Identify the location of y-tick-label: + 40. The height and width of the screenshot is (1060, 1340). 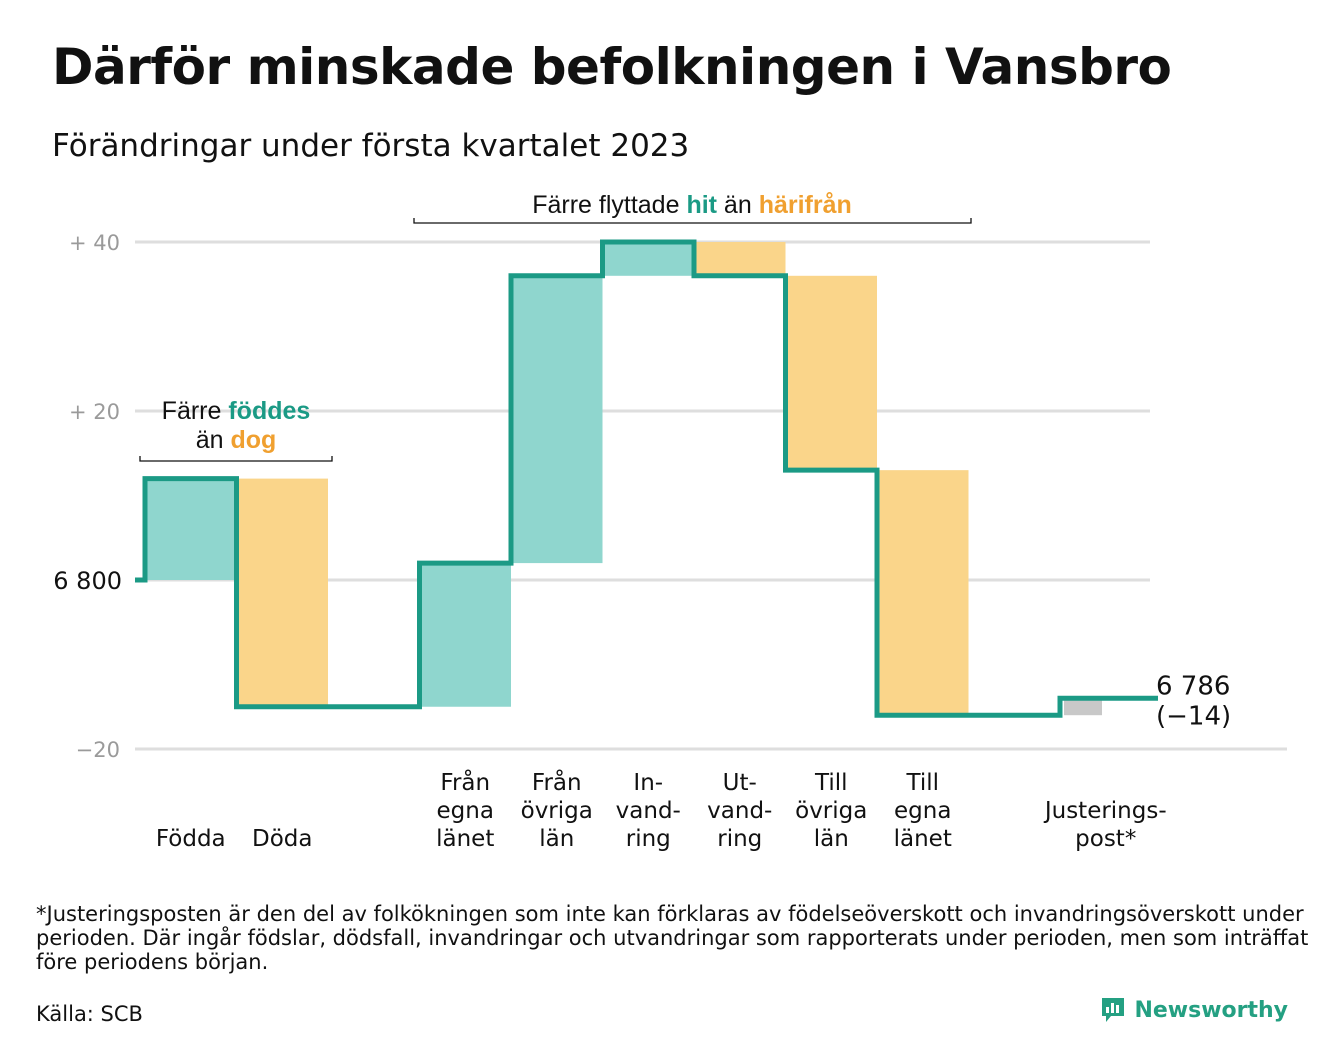
(94, 243).